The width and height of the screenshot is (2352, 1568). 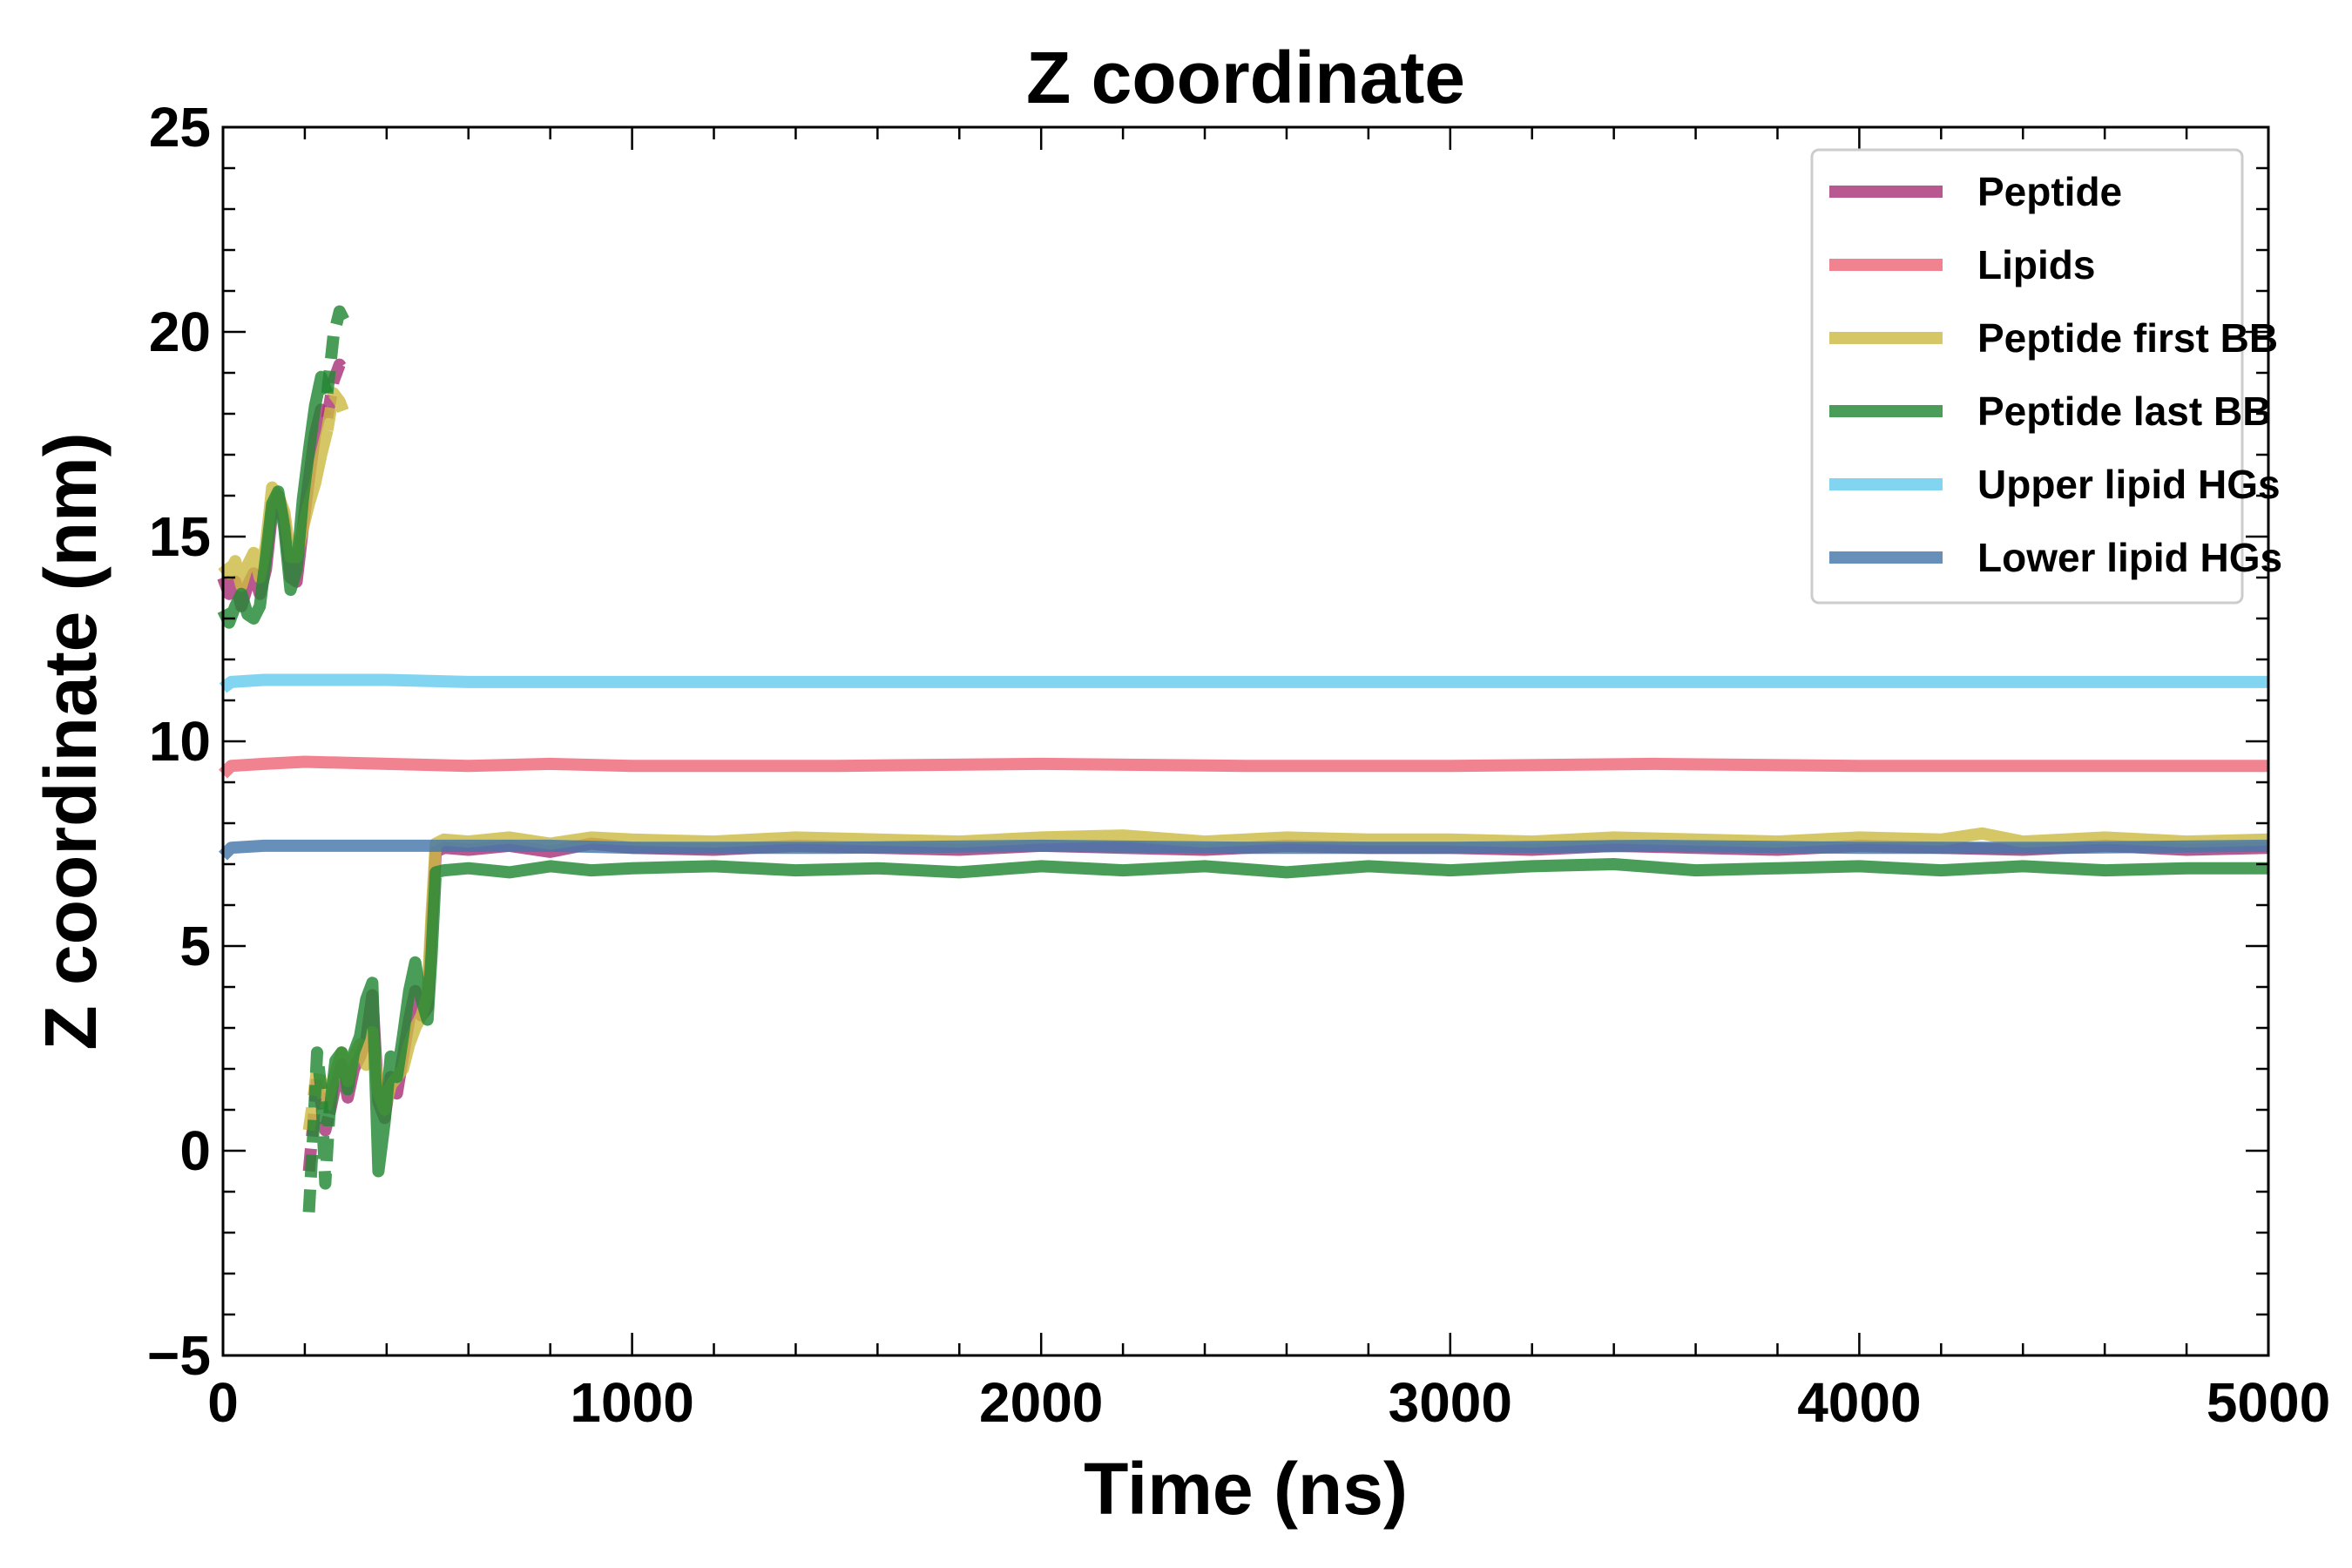 What do you see at coordinates (1245, 77) in the screenshot?
I see `chart-title: Z coordinate` at bounding box center [1245, 77].